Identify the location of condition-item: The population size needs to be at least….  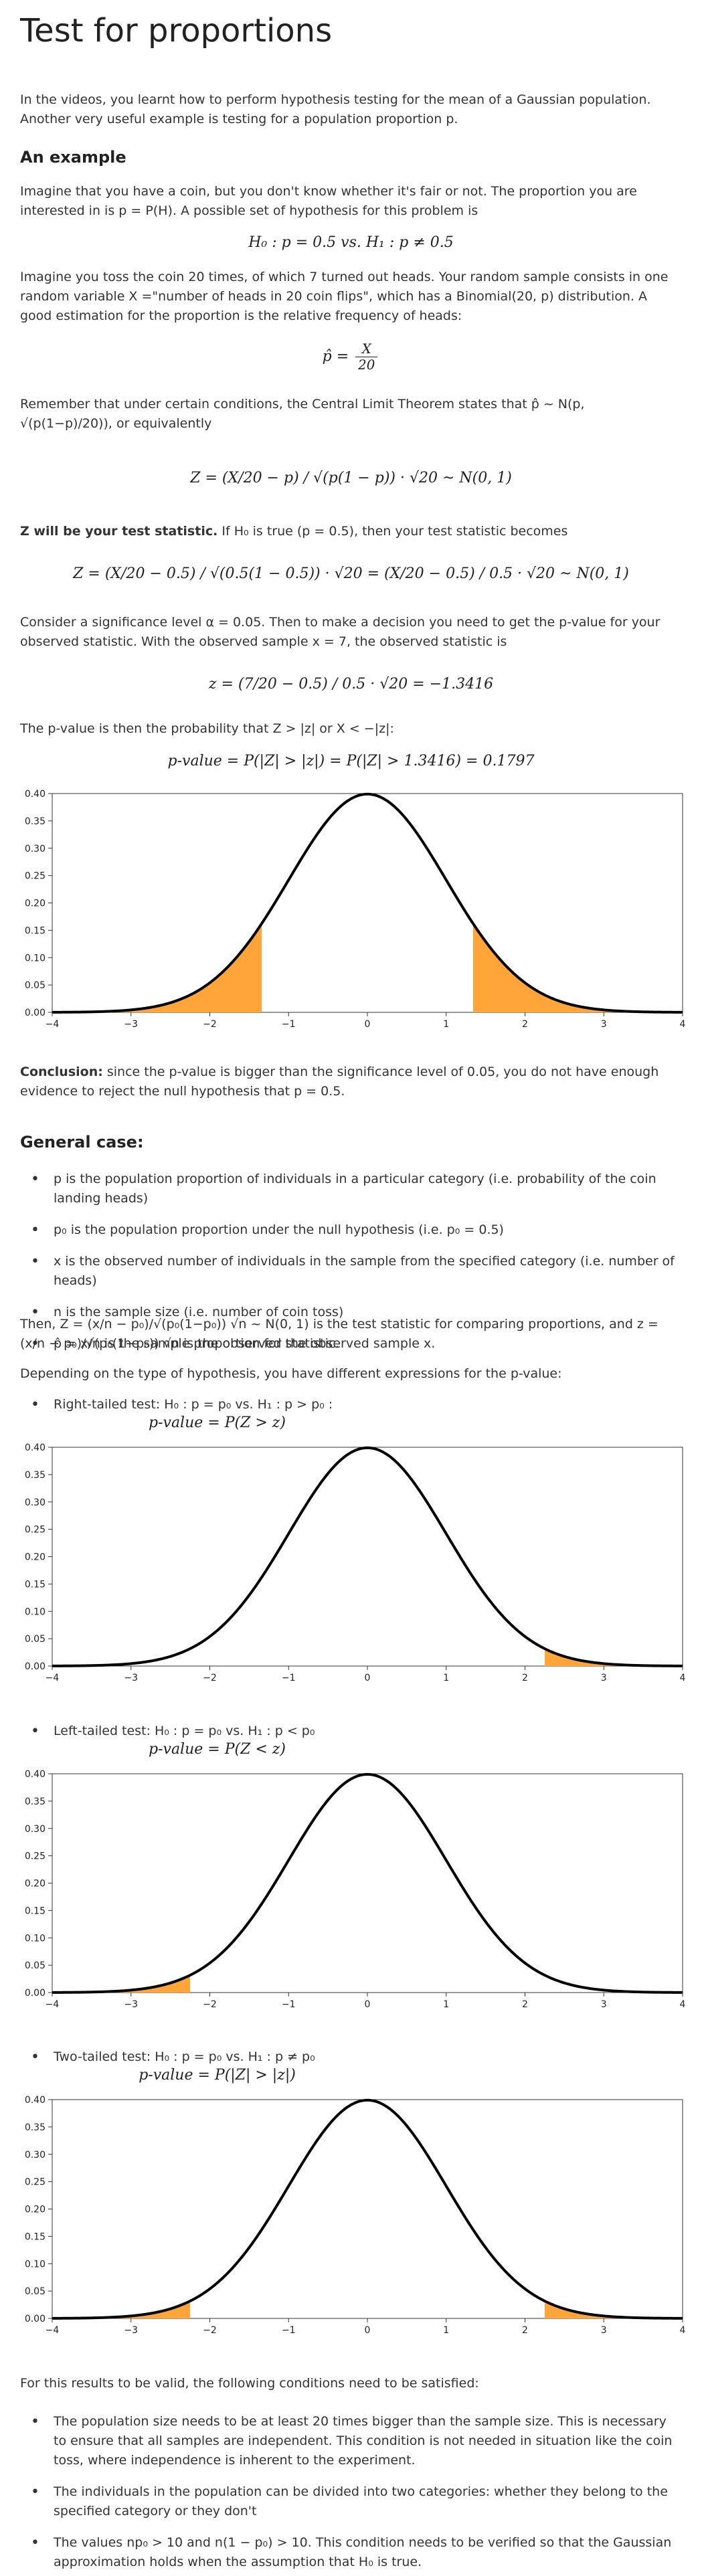
(352, 2441).